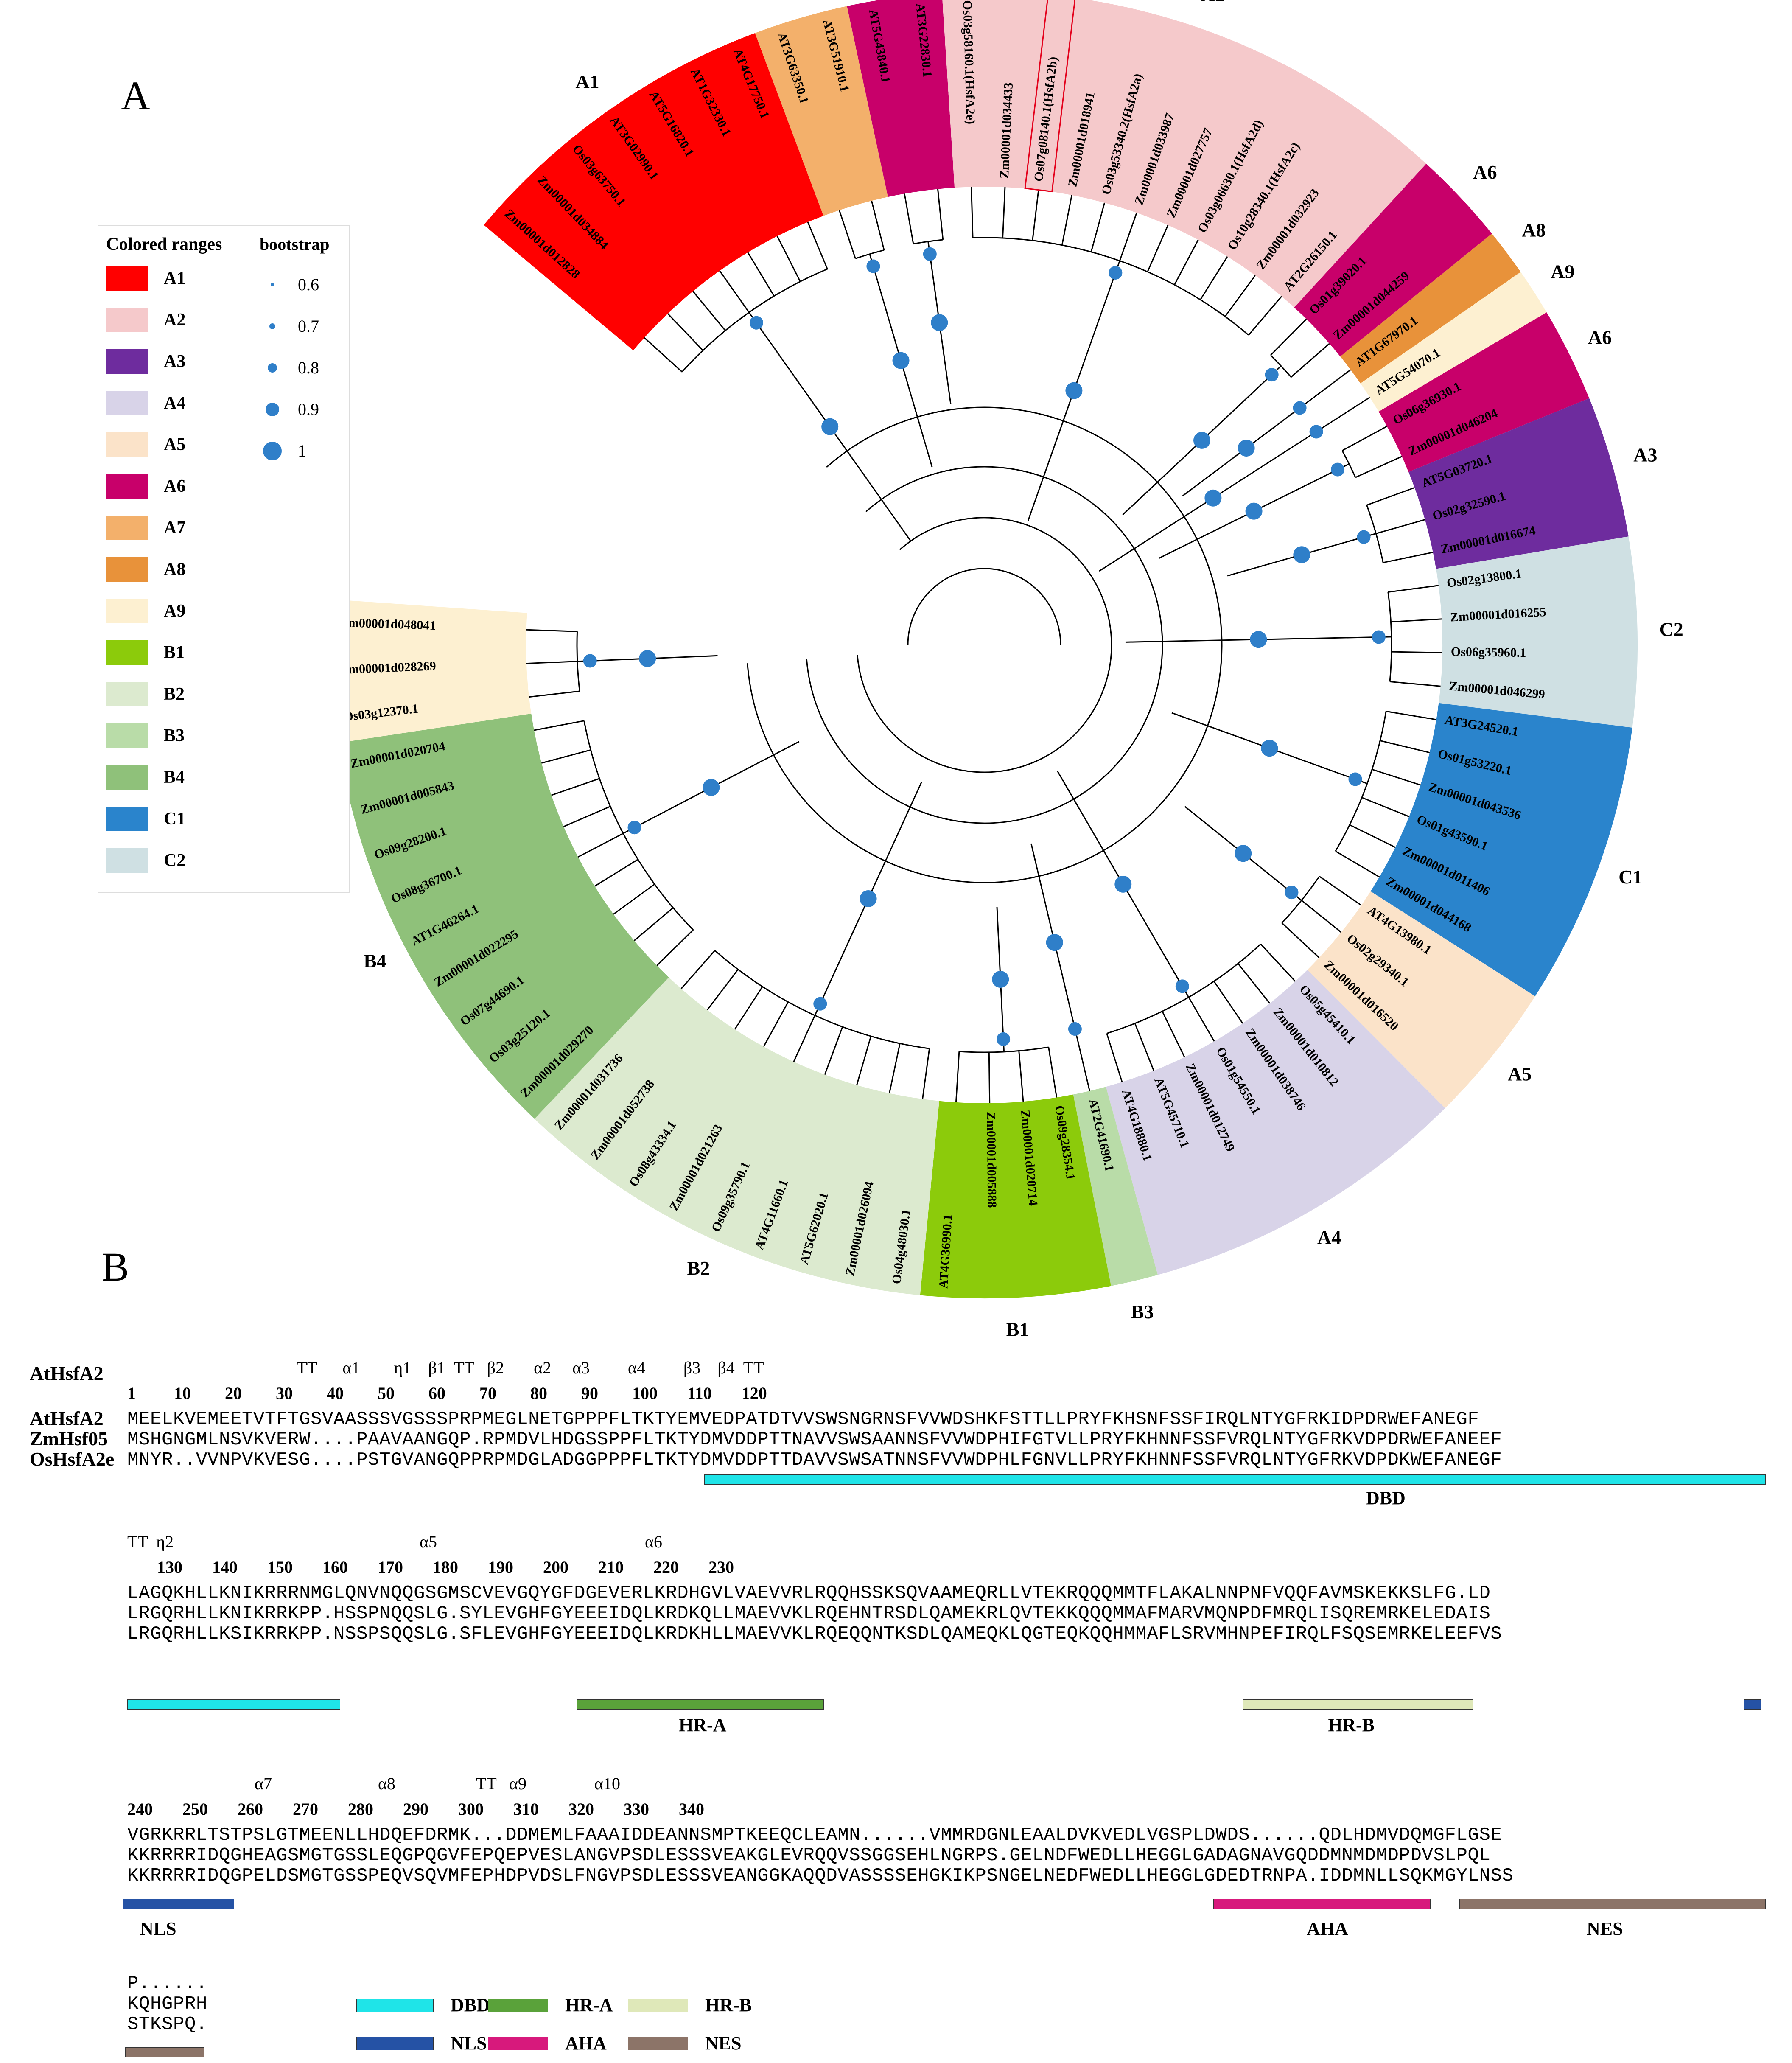 This screenshot has height=2063, width=1792. Describe the element at coordinates (375, 961) in the screenshot. I see `sector-label: B4` at that location.